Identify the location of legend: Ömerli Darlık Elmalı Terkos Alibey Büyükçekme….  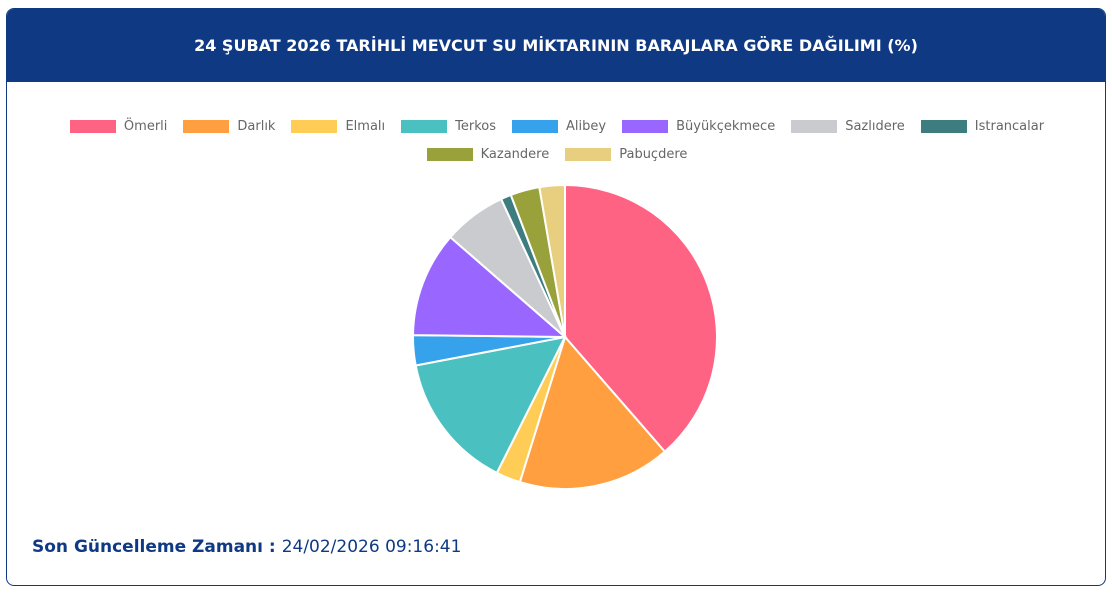
(557, 140).